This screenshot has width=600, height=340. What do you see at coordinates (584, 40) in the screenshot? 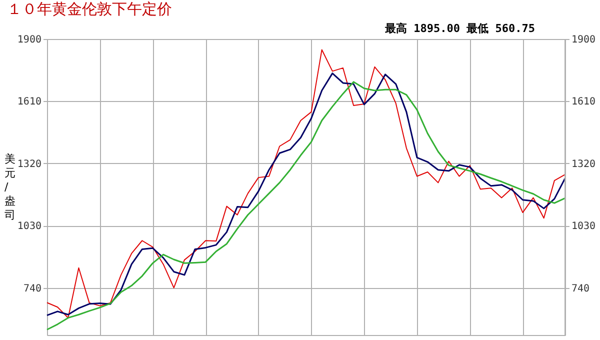
I see `y2-tick-label: 1900` at bounding box center [584, 40].